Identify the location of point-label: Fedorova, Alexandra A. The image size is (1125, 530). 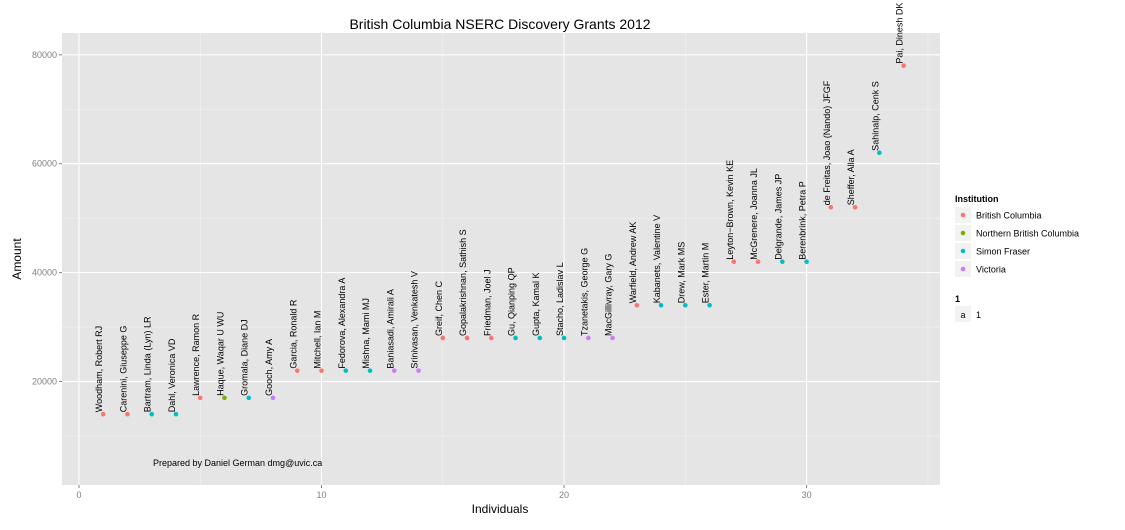
(342, 323).